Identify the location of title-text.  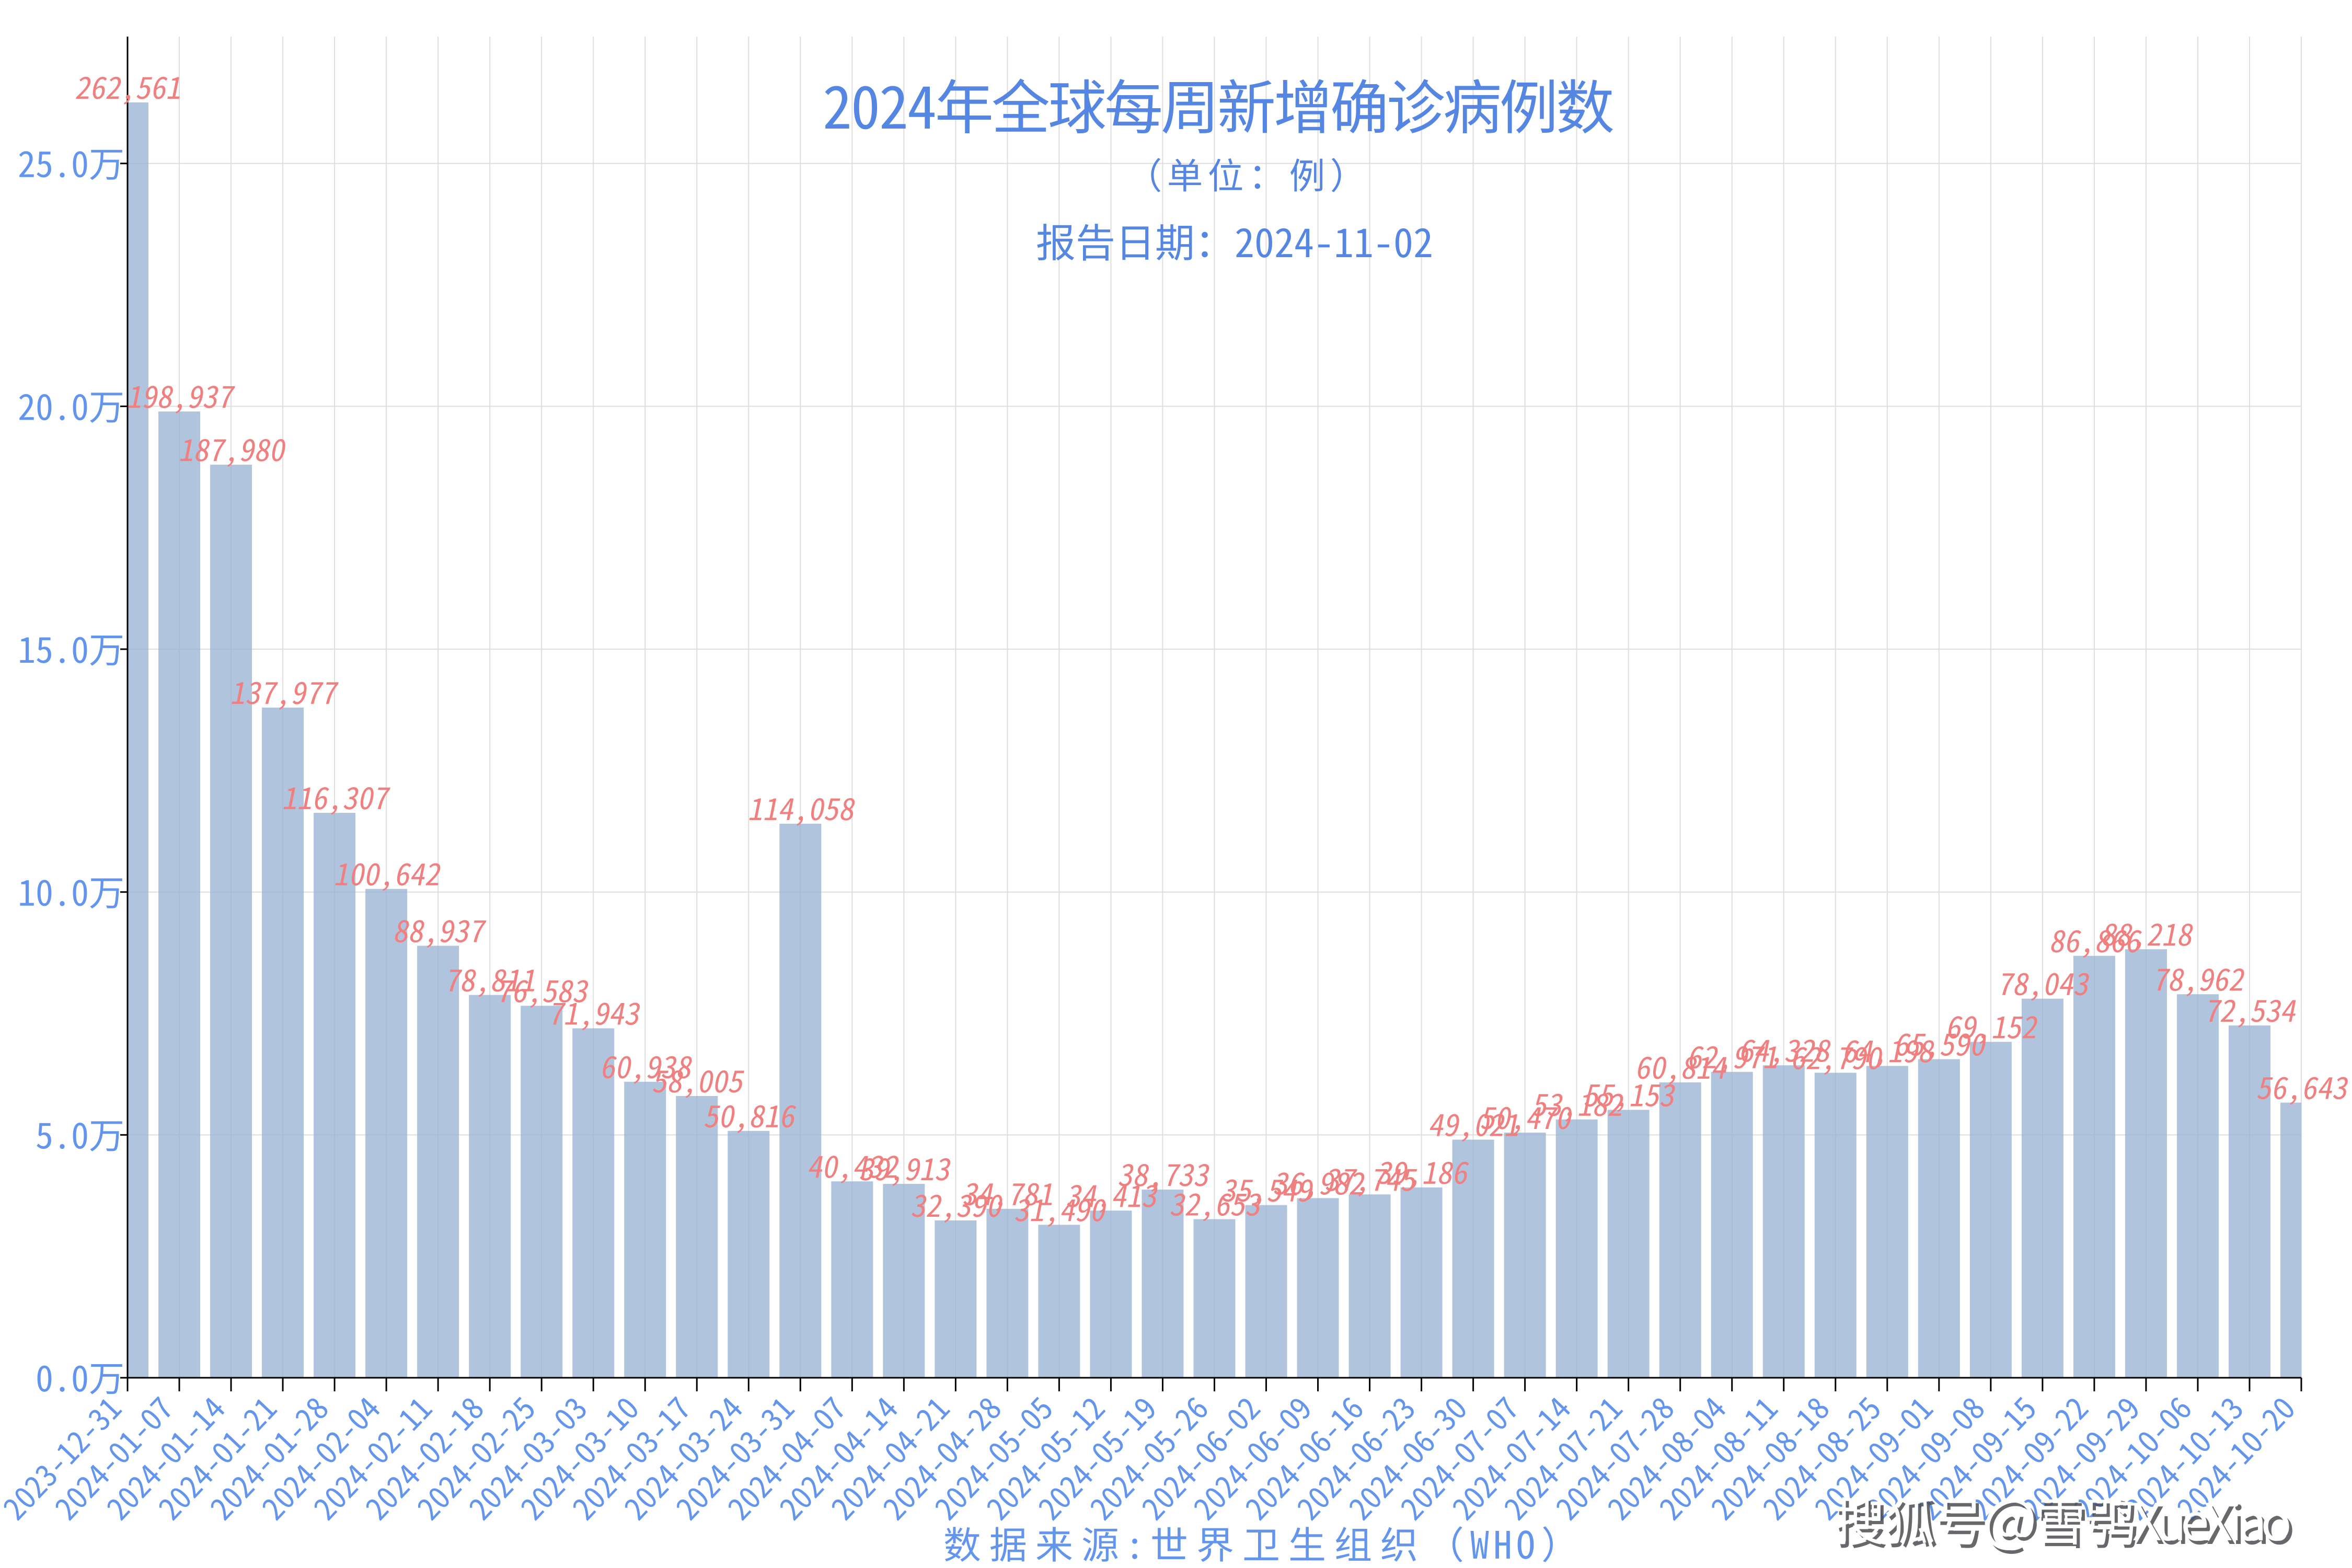
(1219, 106).